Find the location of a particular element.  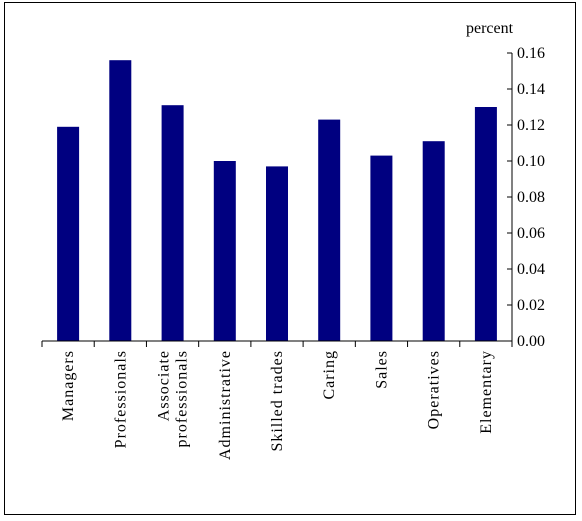

x-category-label: Skilled trades is located at coordinates (277, 401).